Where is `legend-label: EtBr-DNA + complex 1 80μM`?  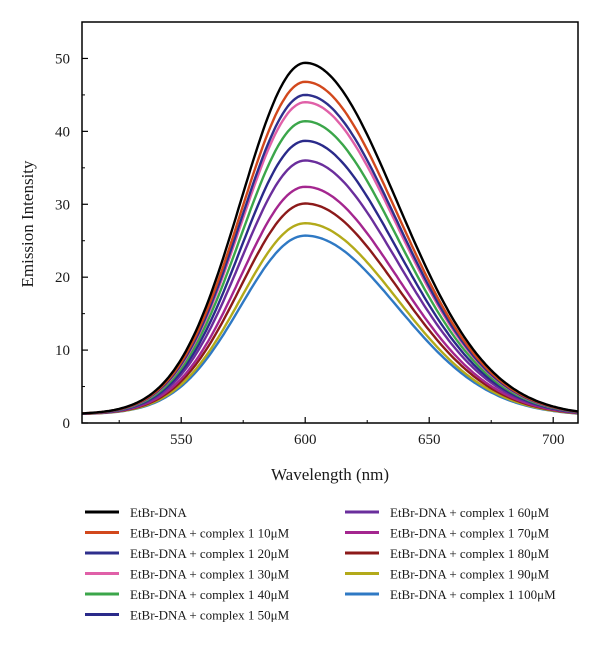
legend-label: EtBr-DNA + complex 1 80μM is located at coordinates (470, 553).